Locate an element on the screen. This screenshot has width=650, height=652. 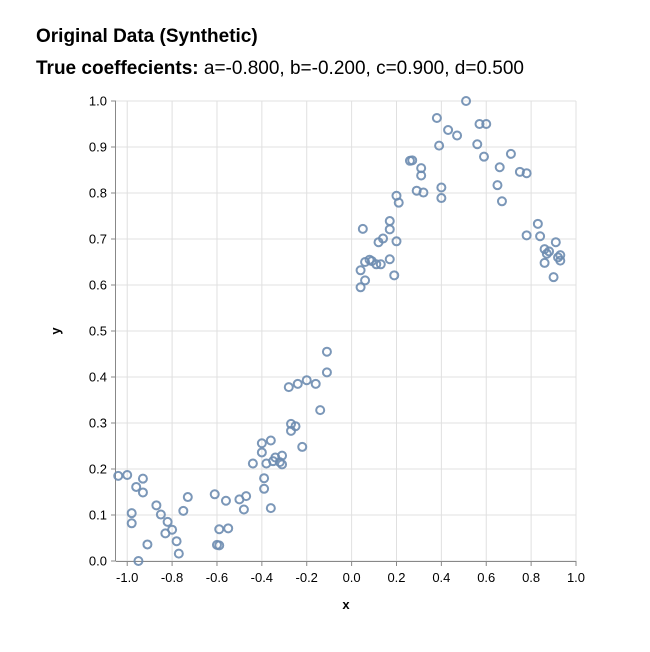
subtitle-label: True coeffecients: is located at coordinates (117, 68).